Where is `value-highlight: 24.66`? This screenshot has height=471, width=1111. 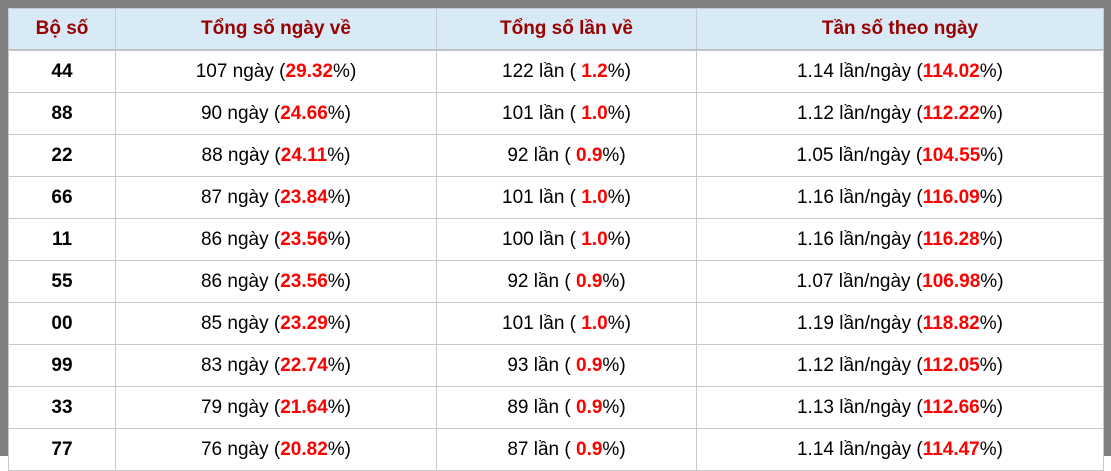 value-highlight: 24.66 is located at coordinates (304, 113).